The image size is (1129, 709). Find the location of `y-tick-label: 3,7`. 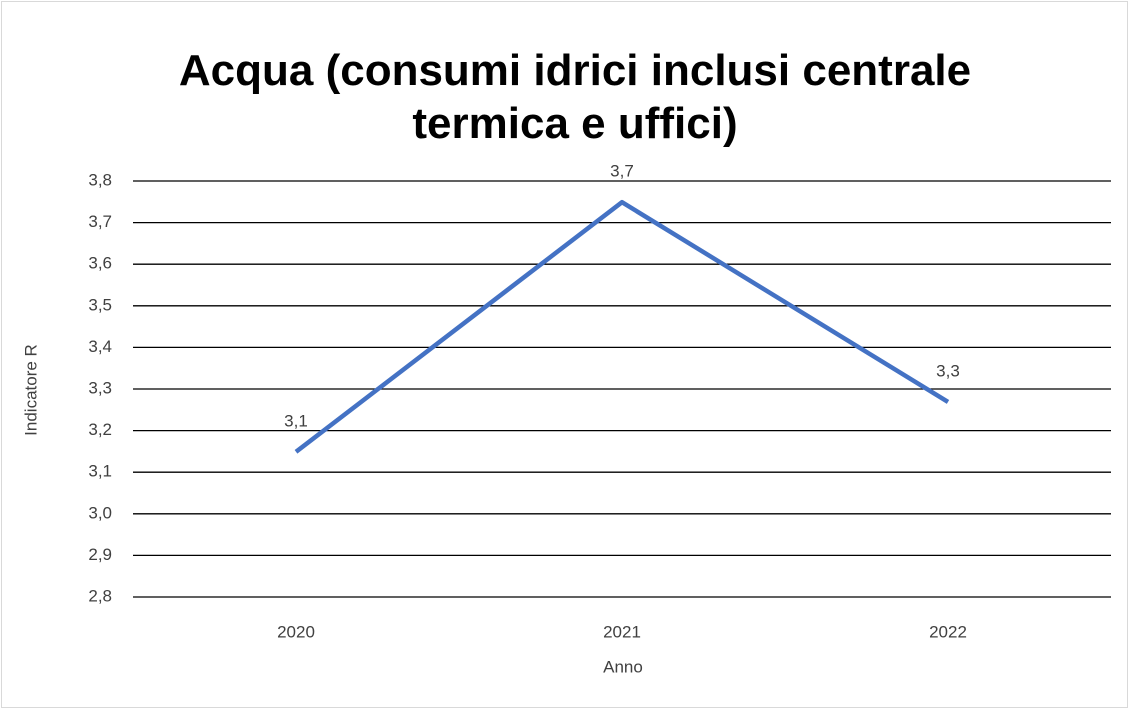

y-tick-label: 3,7 is located at coordinates (100, 221).